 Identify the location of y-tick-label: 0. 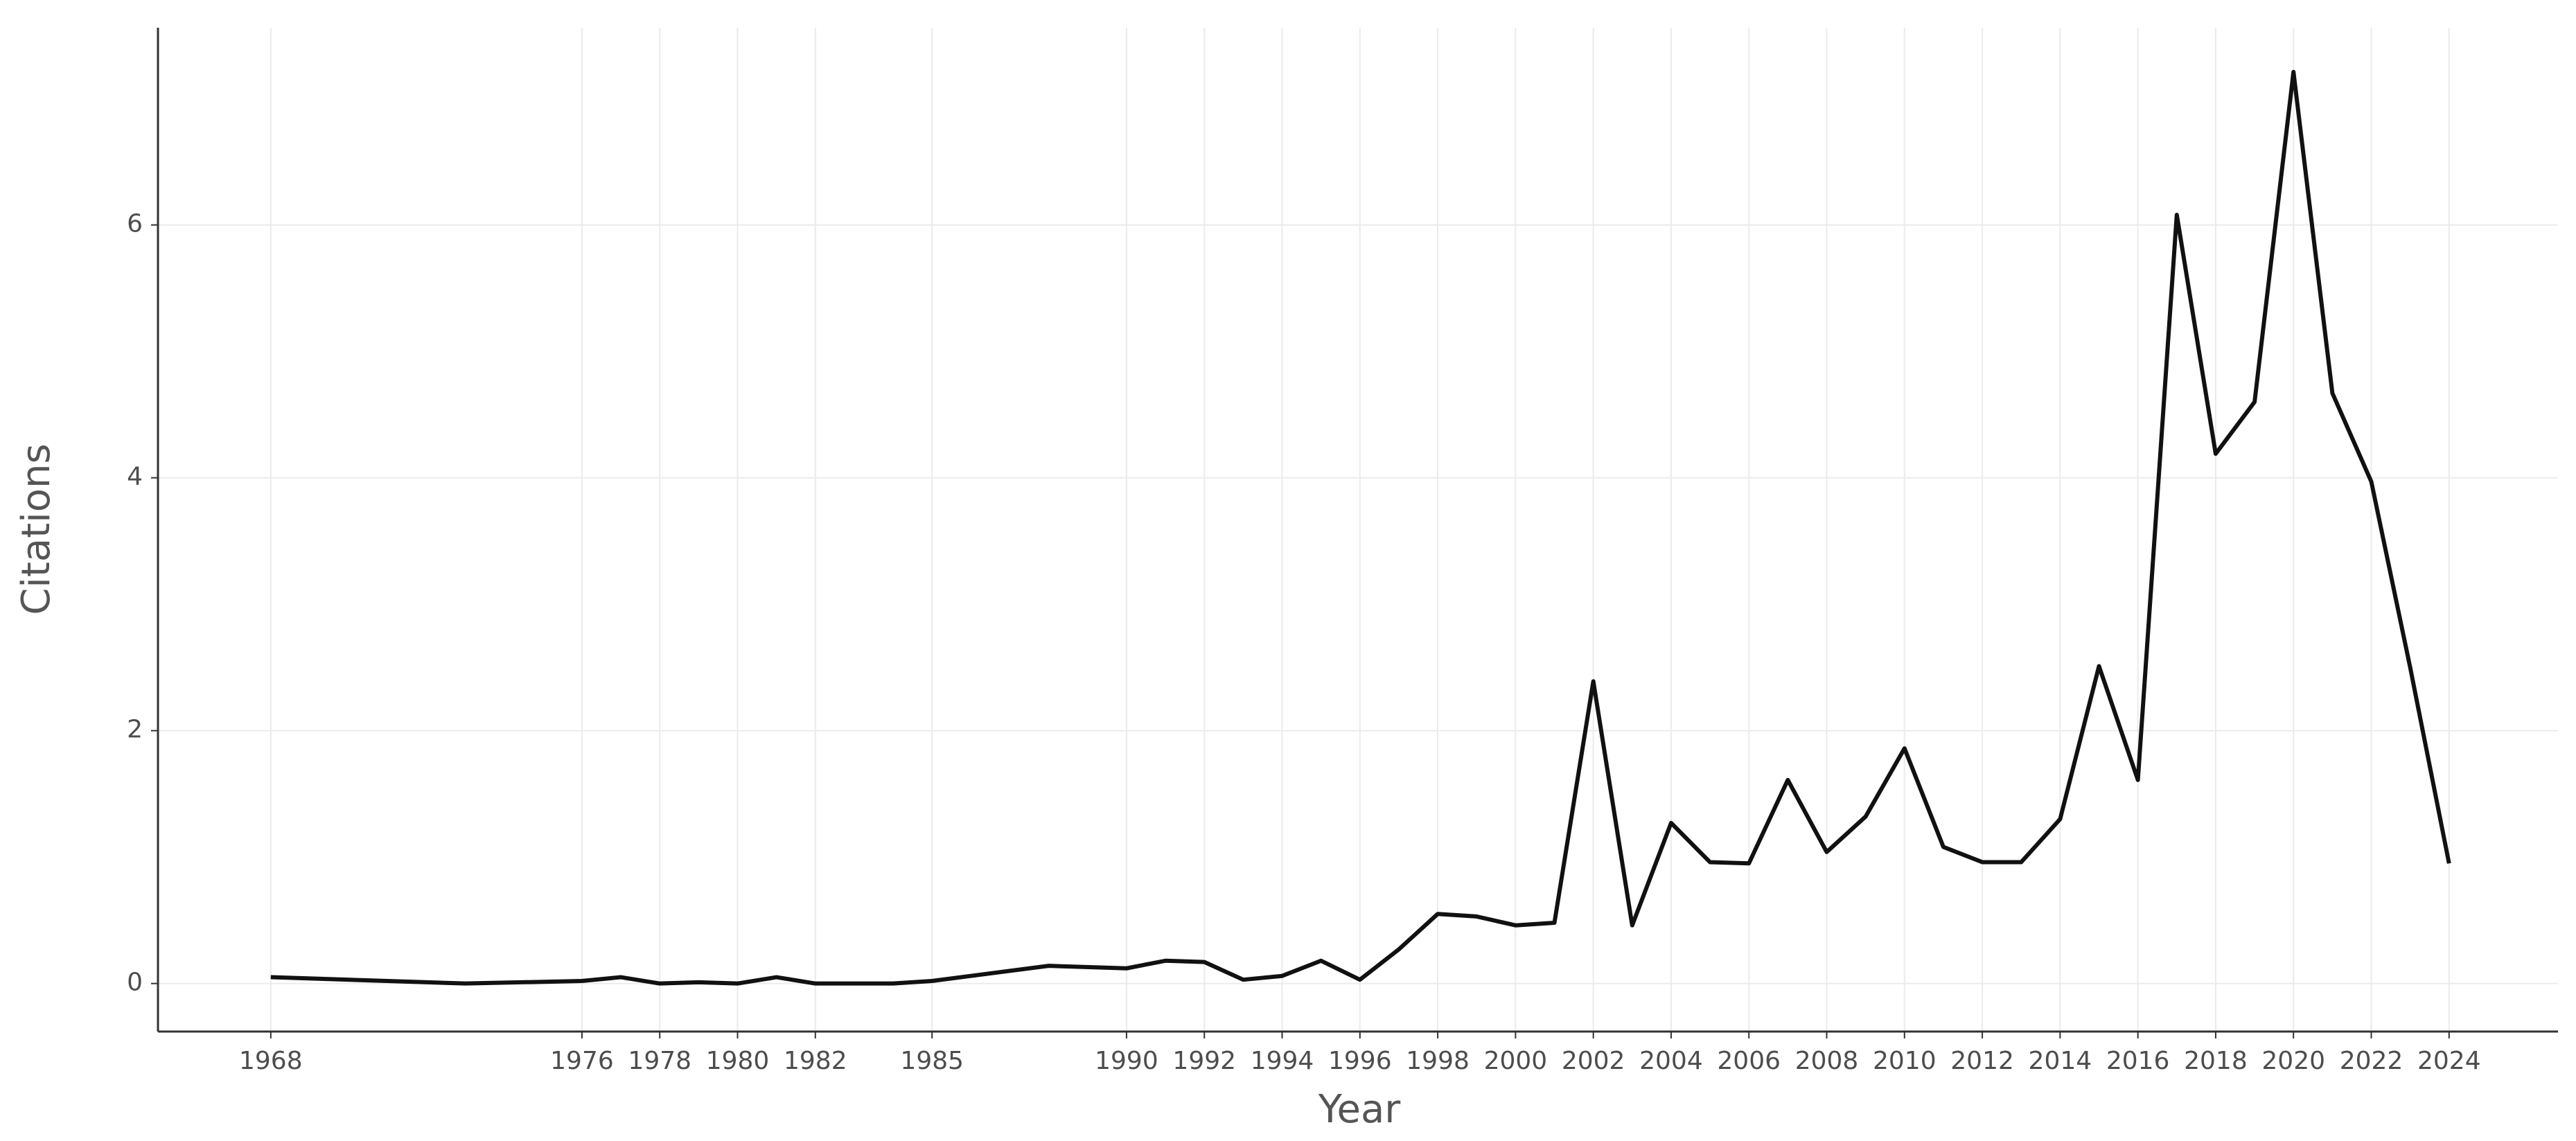
(135, 982).